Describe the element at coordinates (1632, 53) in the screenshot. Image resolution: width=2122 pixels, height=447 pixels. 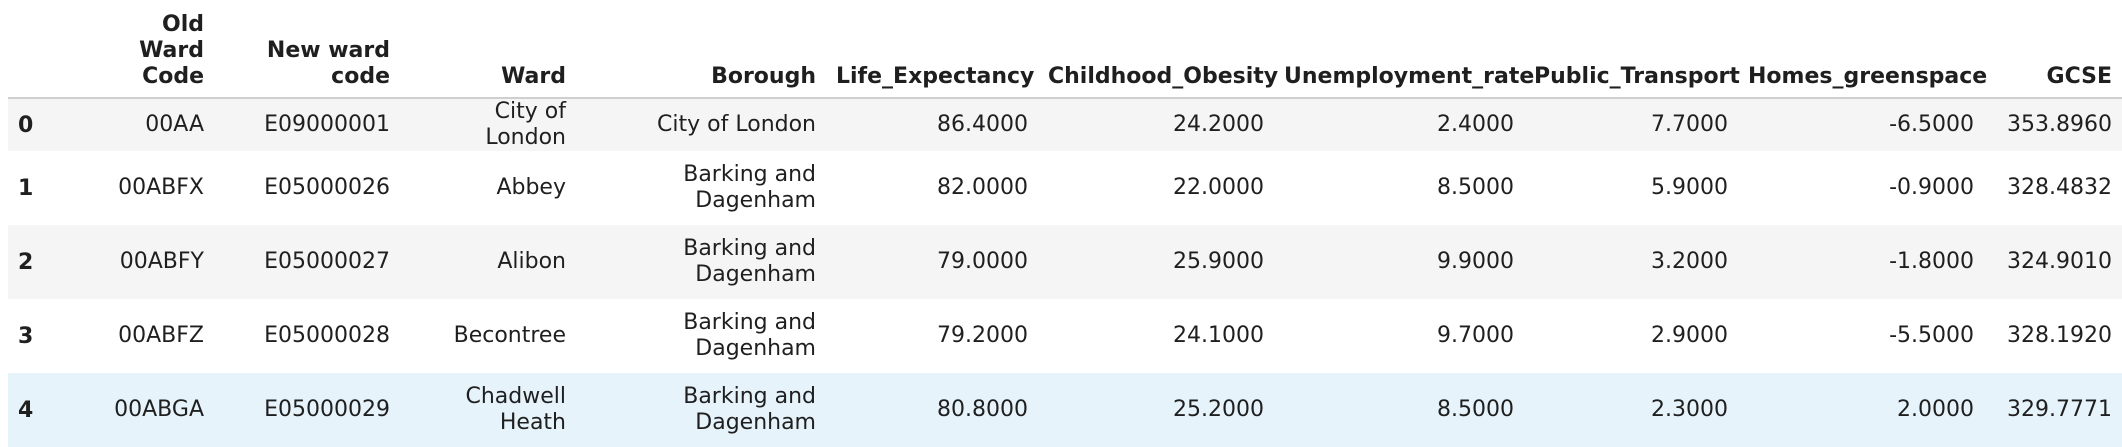
I see `column-header-public-transport: Public_Transport` at that location.